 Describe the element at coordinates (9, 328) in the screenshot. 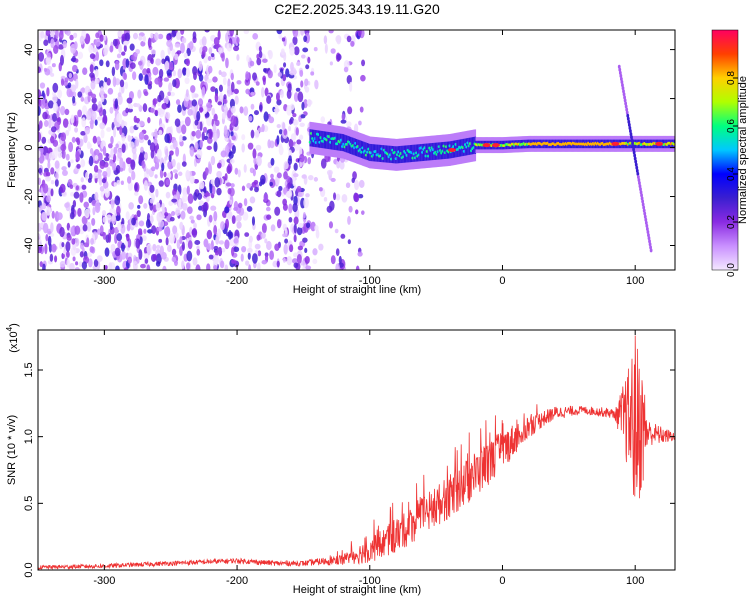

I see `snr-y-exponent-power: 4` at that location.